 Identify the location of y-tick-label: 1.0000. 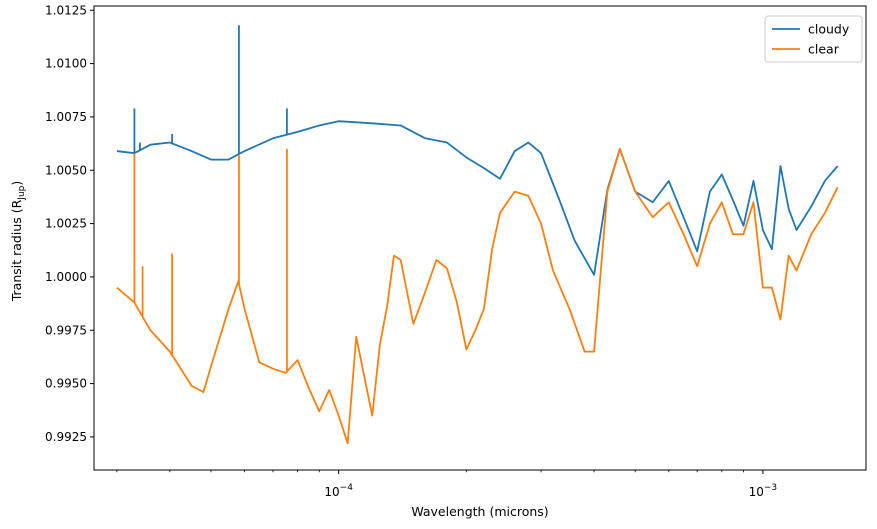
(66, 277).